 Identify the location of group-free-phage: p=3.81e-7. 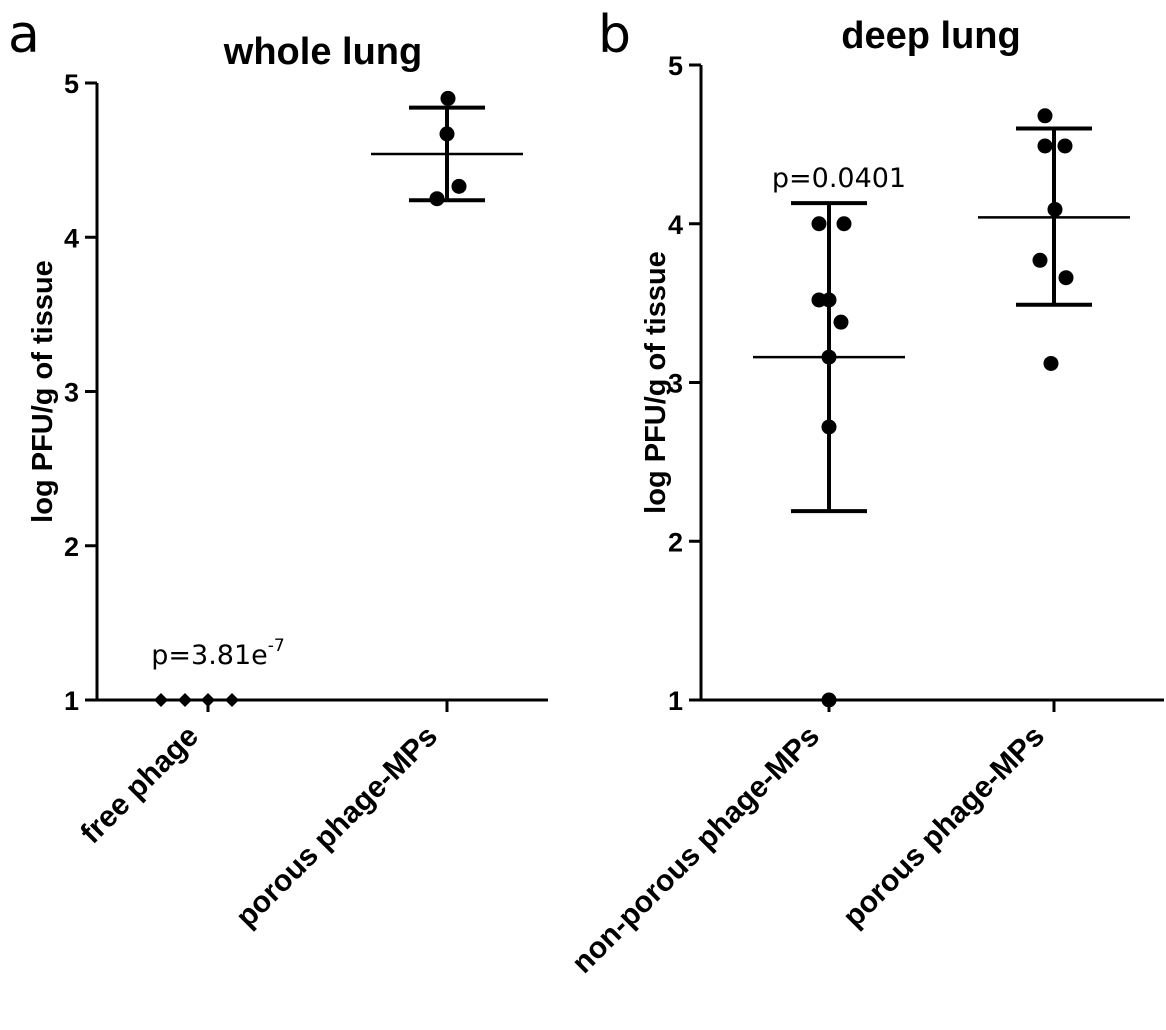
(218, 671).